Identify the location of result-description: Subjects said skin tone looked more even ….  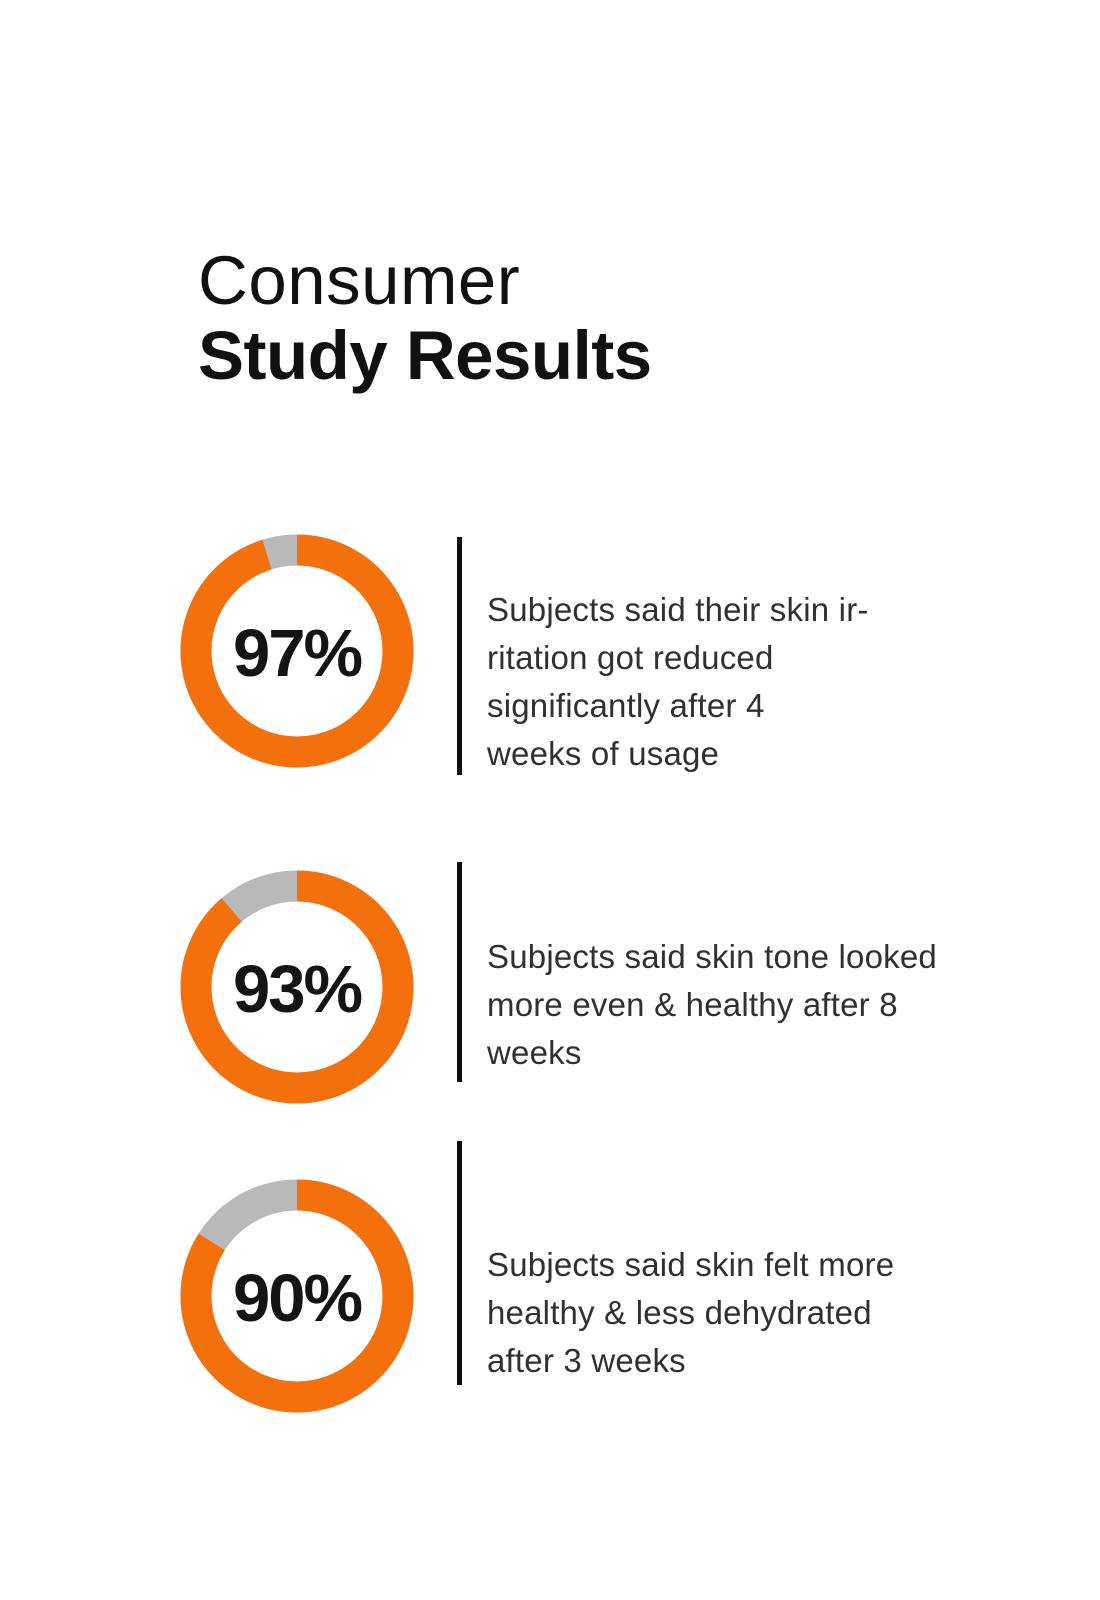
(767, 1005).